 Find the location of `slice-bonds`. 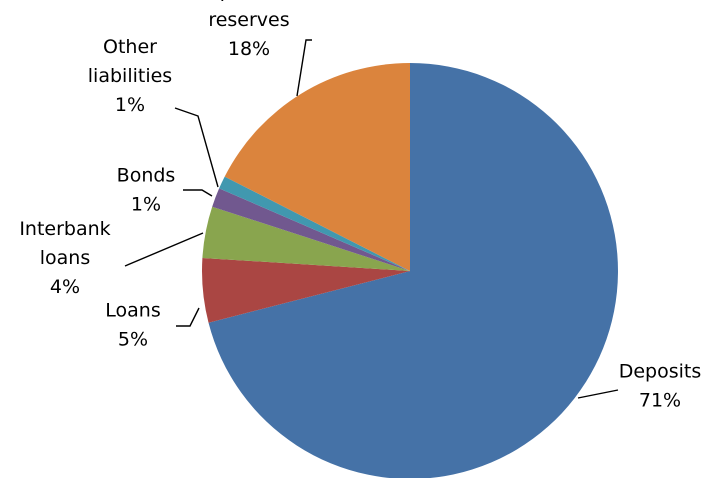

slice-bonds is located at coordinates (311, 229).